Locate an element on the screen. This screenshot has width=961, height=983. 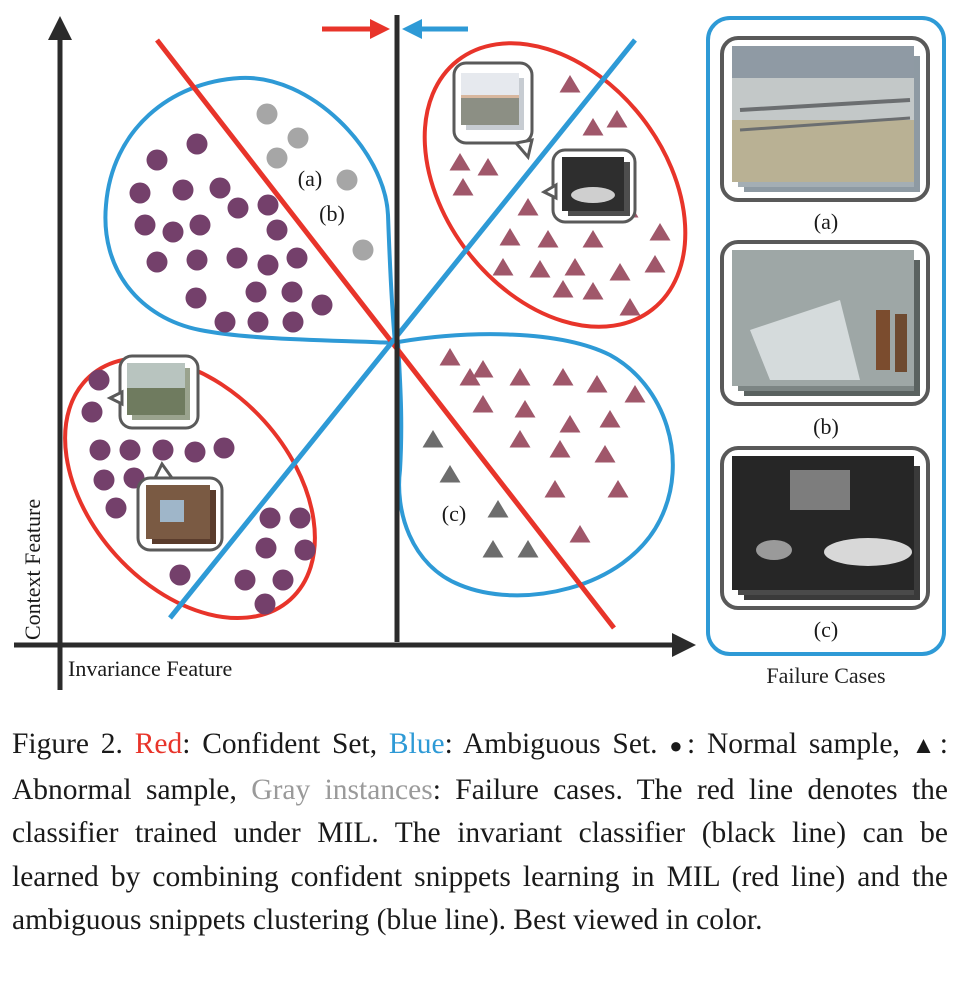
caption-after-red: : Confident Set, is located at coordinates (280, 744).